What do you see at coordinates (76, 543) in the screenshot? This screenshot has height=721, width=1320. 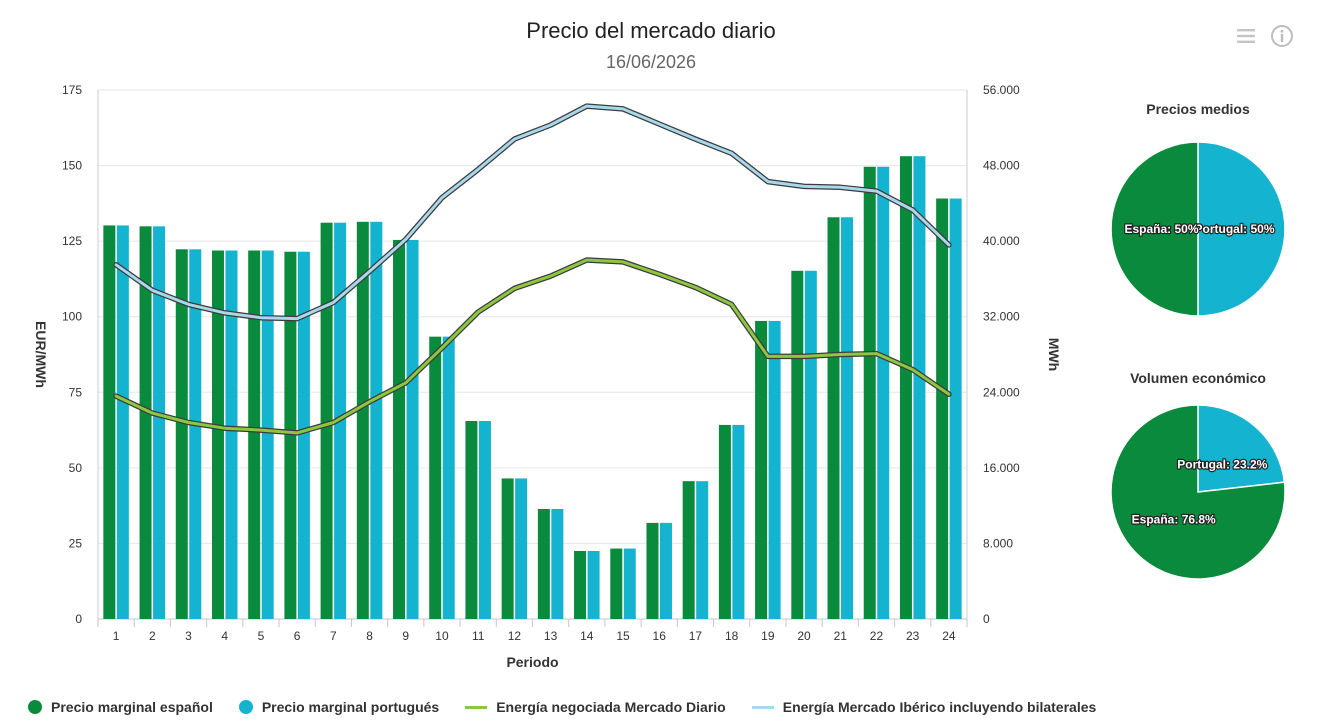 I see `y-tick-label: 25` at bounding box center [76, 543].